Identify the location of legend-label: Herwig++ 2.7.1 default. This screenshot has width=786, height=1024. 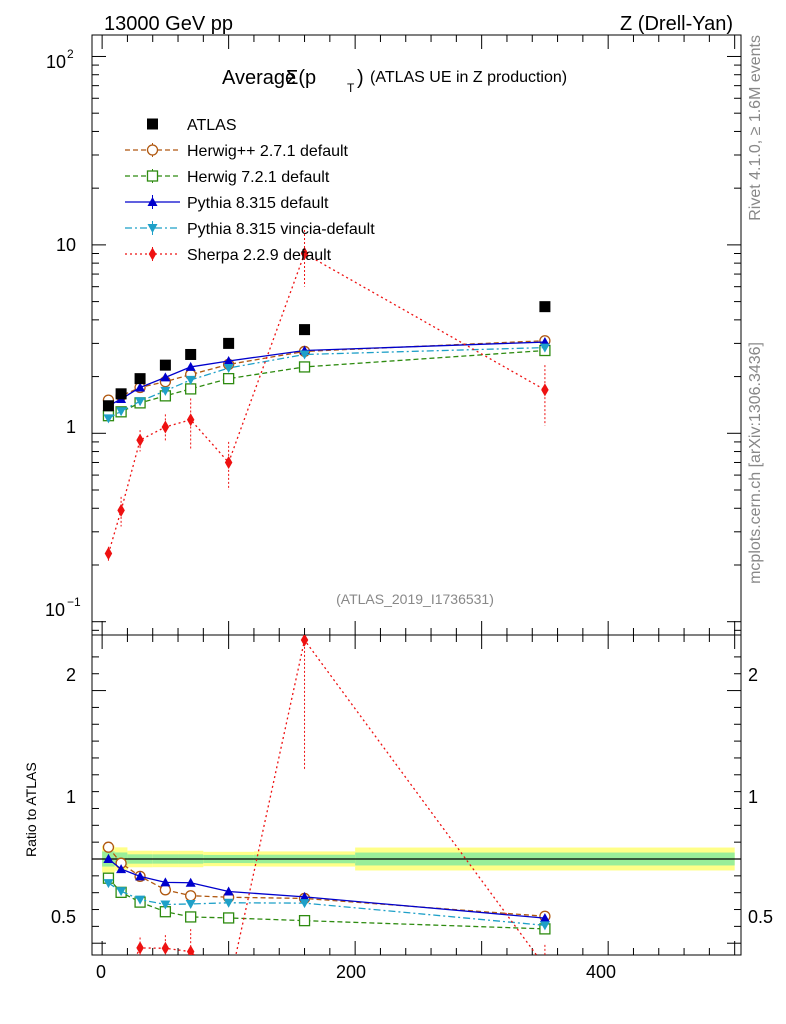
(268, 151).